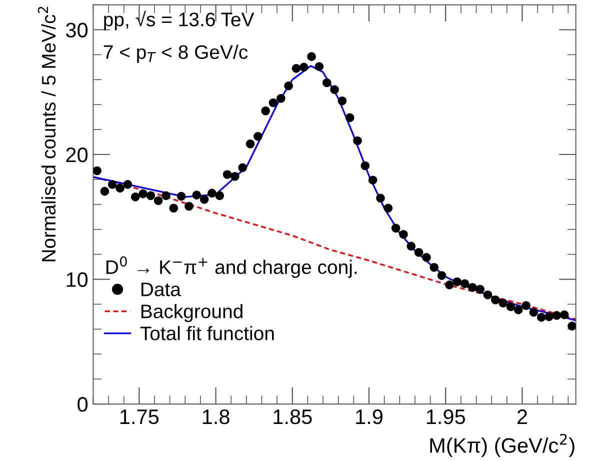  Describe the element at coordinates (77, 155) in the screenshot. I see `y-tick-label: 20` at that location.